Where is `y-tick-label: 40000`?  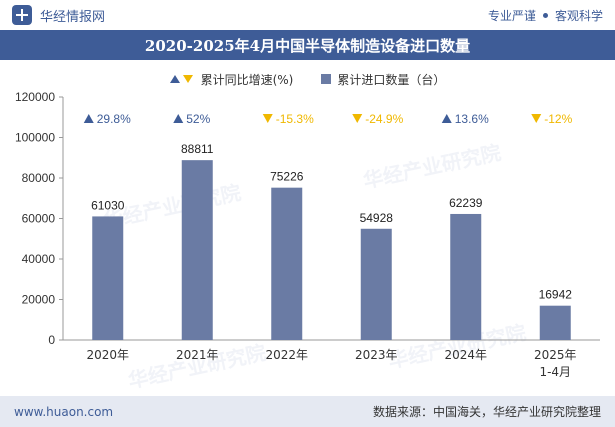 y-tick-label: 40000 is located at coordinates (39, 259).